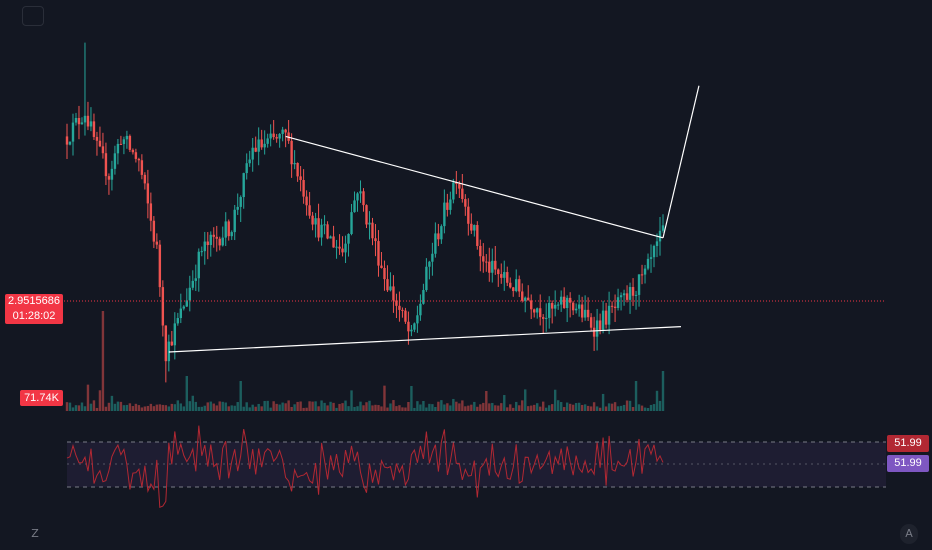 The width and height of the screenshot is (932, 550). I want to click on auto-scale-button: A, so click(909, 534).